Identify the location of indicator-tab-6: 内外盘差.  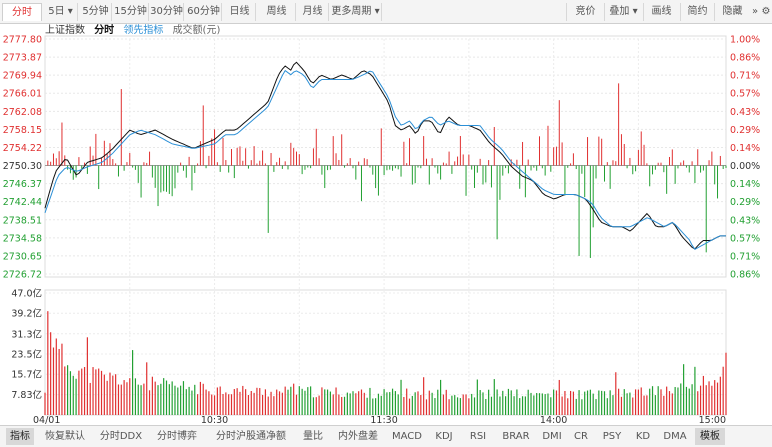
(358, 436).